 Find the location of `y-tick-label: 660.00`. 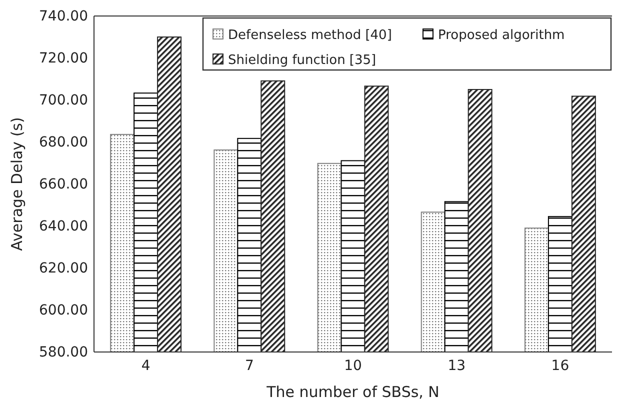

y-tick-label: 660.00 is located at coordinates (63, 184).